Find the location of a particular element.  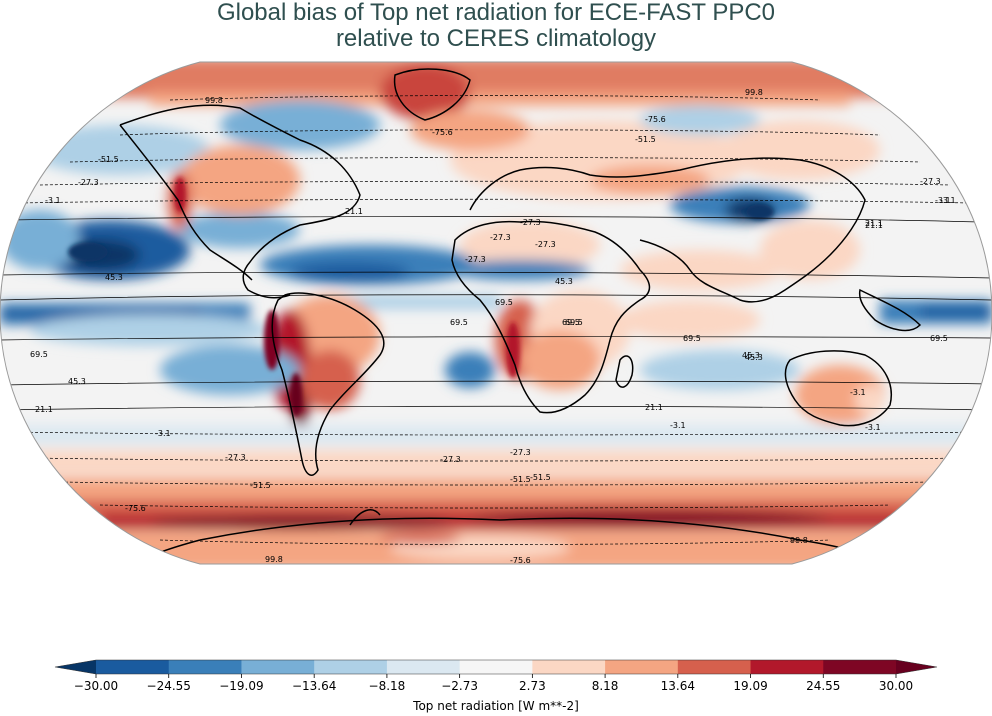

colorbar-bins is located at coordinates (496, 667).